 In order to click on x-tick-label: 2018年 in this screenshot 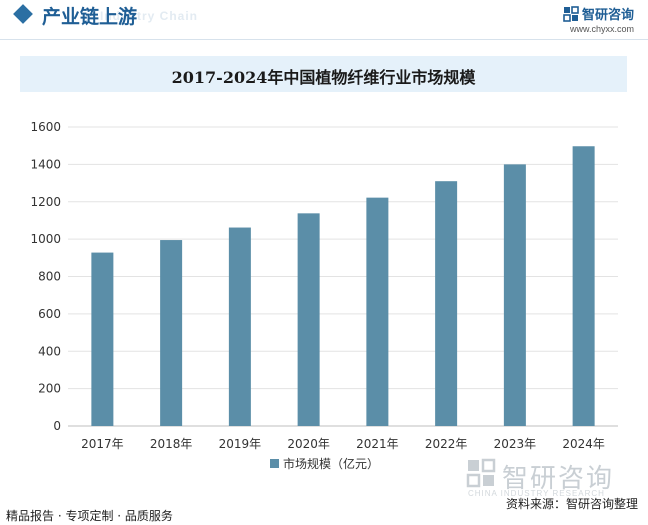, I will do `click(171, 444)`.